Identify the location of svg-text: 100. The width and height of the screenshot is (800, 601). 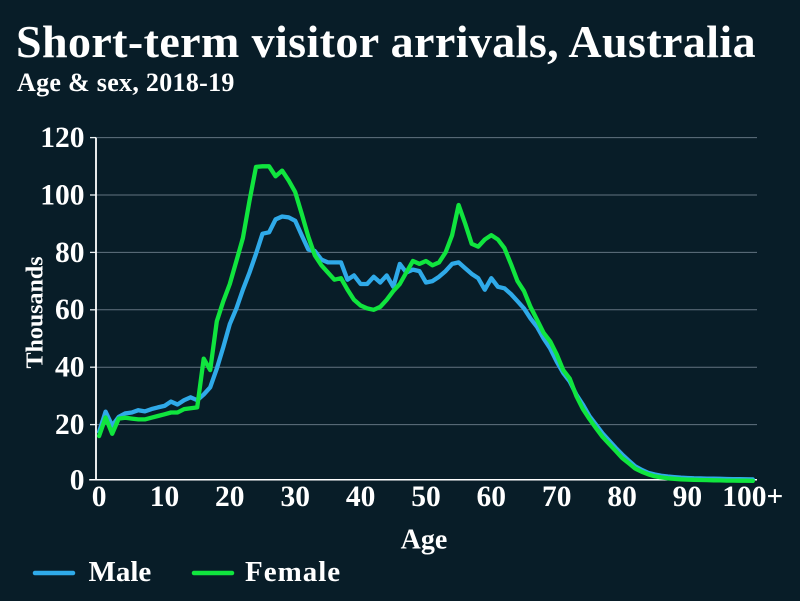
(62, 195).